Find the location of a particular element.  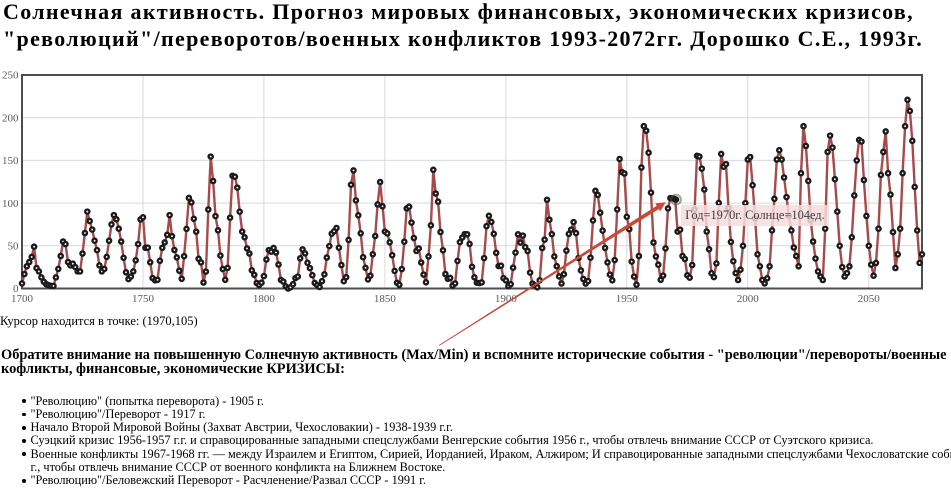

svg-text: 2000 is located at coordinates (748, 299).